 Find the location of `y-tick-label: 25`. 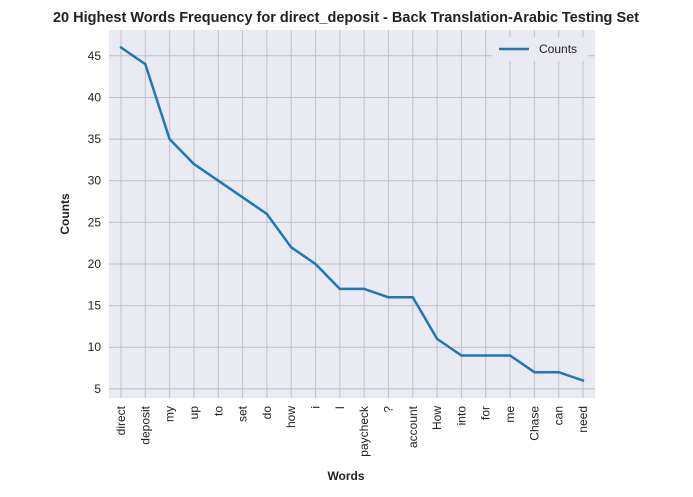

y-tick-label: 25 is located at coordinates (95, 222).